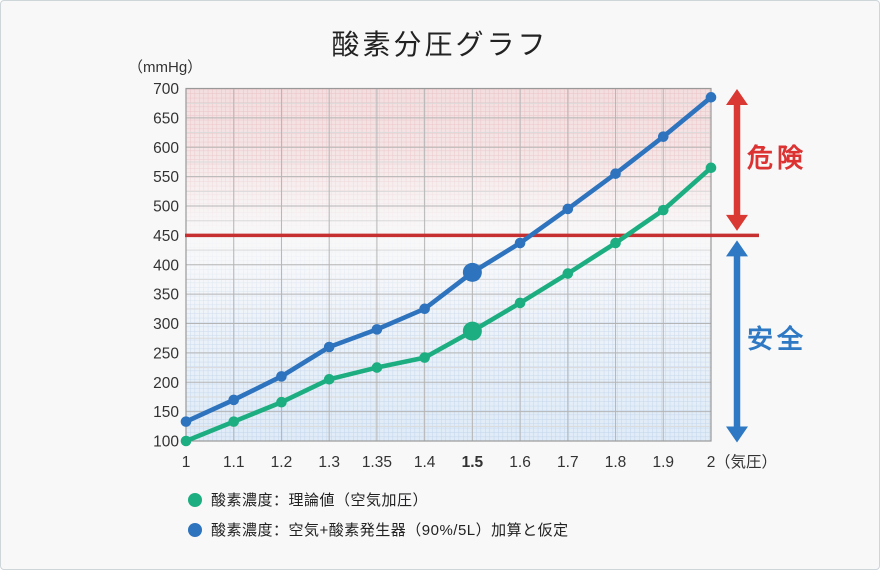 The width and height of the screenshot is (880, 570). What do you see at coordinates (166, 236) in the screenshot?
I see `svg-text: 450` at bounding box center [166, 236].